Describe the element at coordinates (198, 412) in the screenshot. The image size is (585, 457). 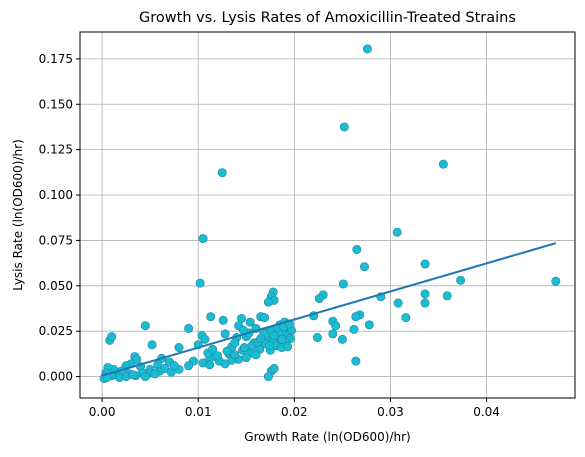
I see `x-tick-label: 0.01` at that location.